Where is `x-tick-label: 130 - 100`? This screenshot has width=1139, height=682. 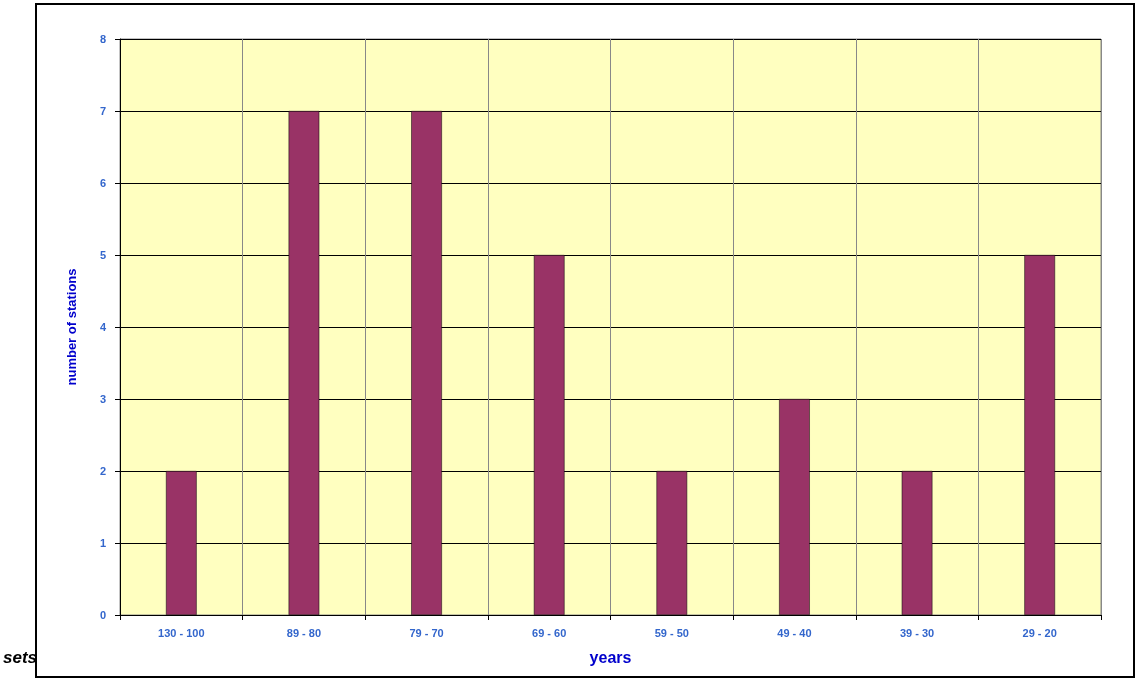
x-tick-label: 130 - 100 is located at coordinates (181, 632).